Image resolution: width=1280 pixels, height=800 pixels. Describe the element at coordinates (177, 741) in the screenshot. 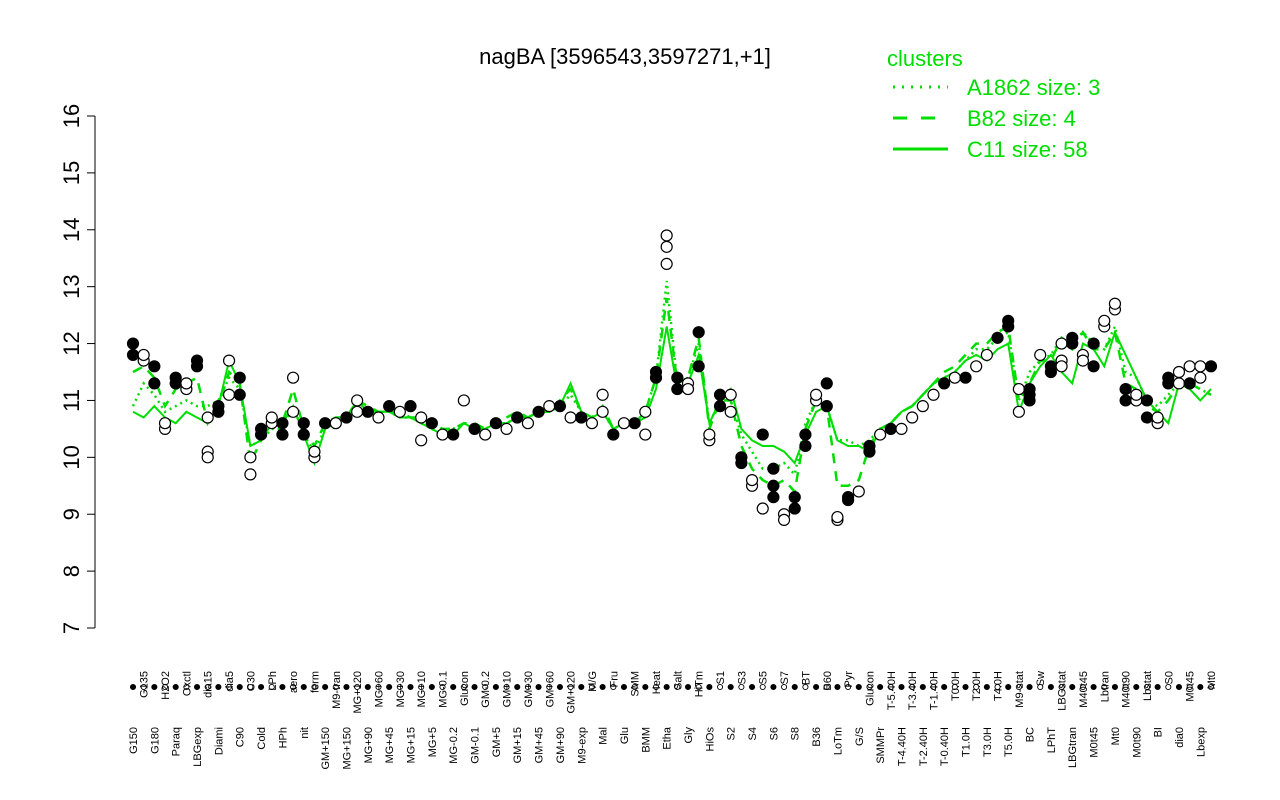

I see `x-tick-label: Paraq` at that location.